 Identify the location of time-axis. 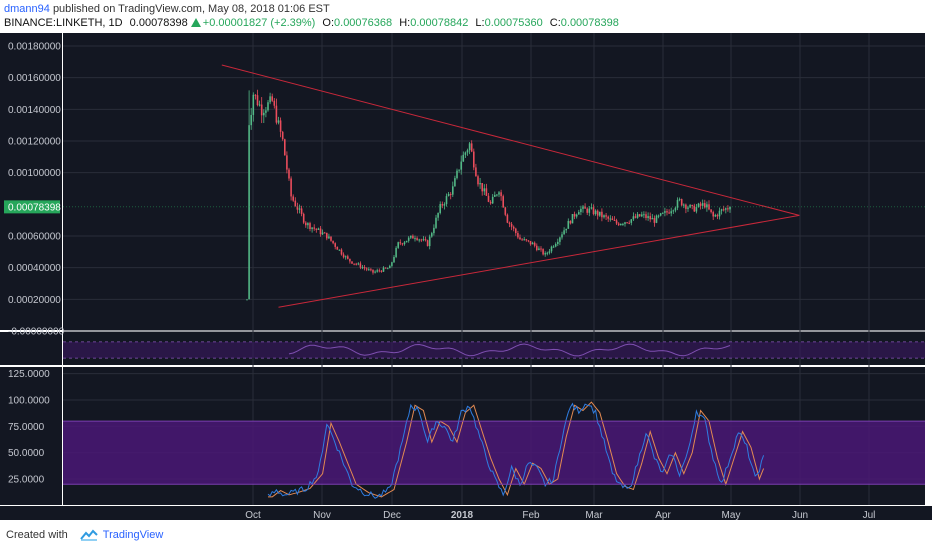
(466, 513).